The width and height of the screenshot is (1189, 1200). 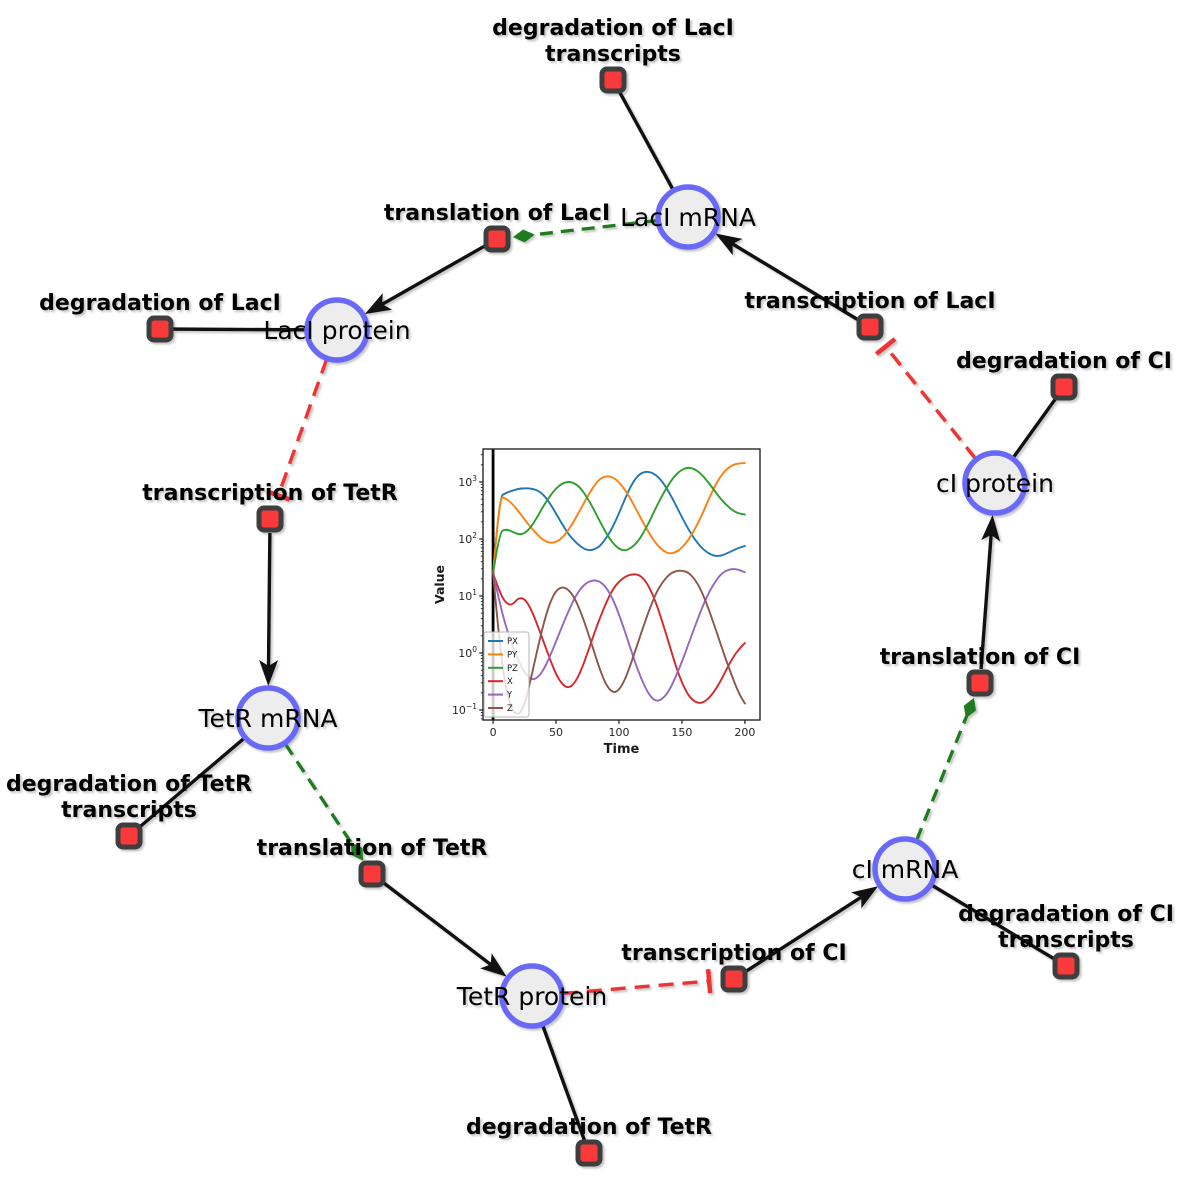 I want to click on production-edge-tl_cI-cI_protein, so click(x=986, y=601).